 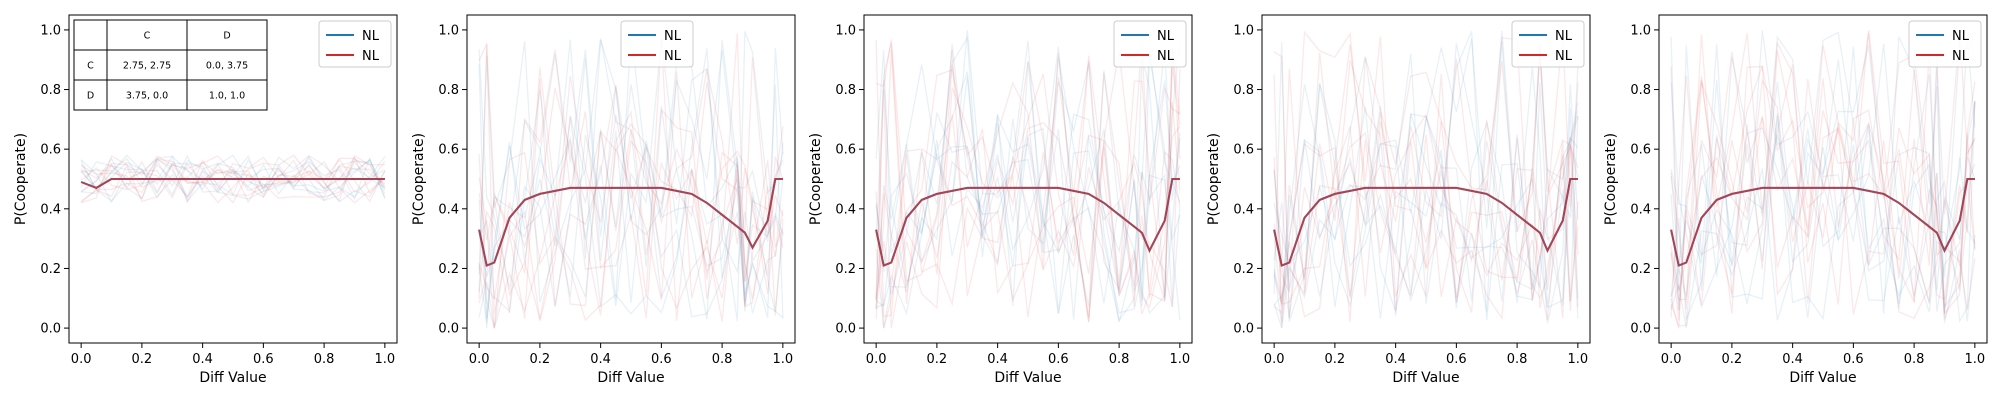 What do you see at coordinates (227, 66) in the screenshot?
I see `table-cell: 0.0, 3.75` at bounding box center [227, 66].